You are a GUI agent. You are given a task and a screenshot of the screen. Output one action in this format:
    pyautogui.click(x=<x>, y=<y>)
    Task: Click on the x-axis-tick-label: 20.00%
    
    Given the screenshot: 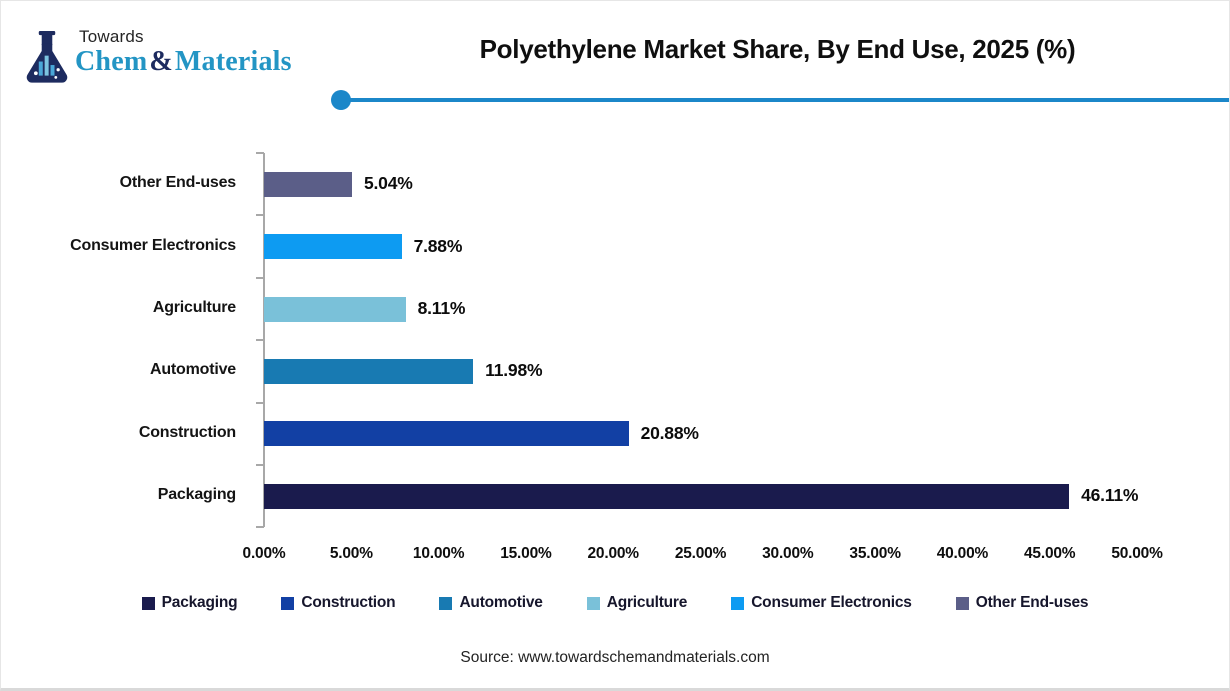 What is the action you would take?
    pyautogui.click(x=613, y=553)
    